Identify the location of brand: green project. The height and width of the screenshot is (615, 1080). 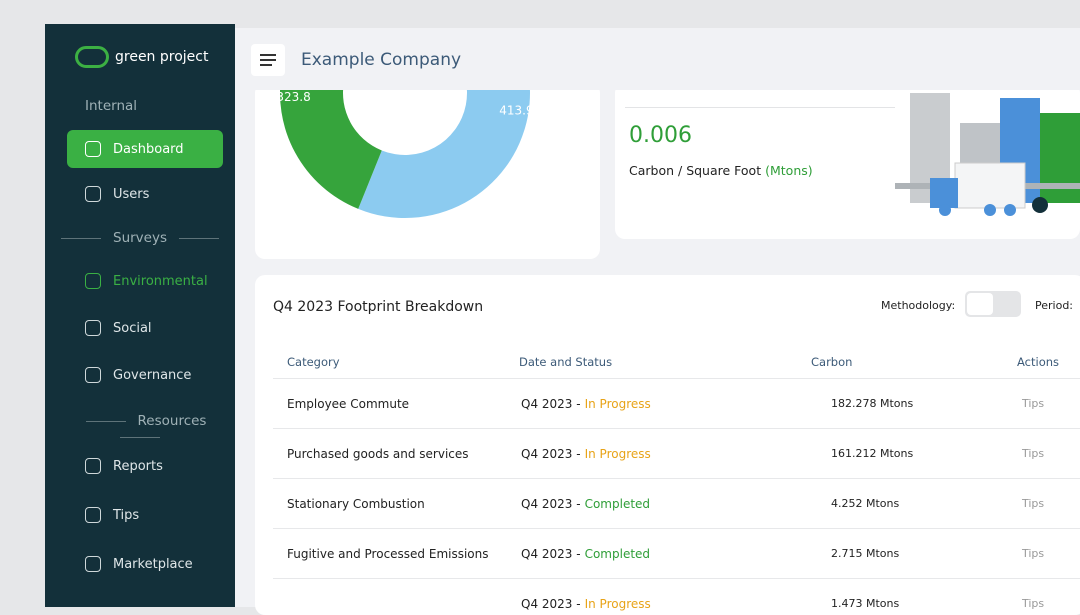
(141, 57).